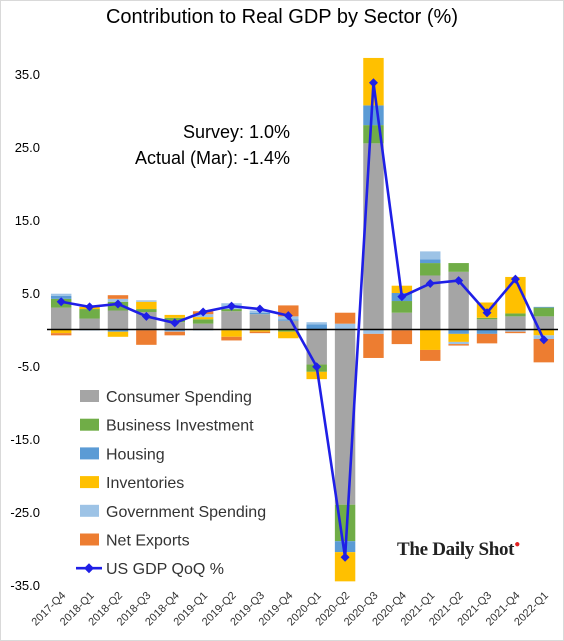  Describe the element at coordinates (260, 309) in the screenshot. I see `gdp-point-2019-Q3` at that location.